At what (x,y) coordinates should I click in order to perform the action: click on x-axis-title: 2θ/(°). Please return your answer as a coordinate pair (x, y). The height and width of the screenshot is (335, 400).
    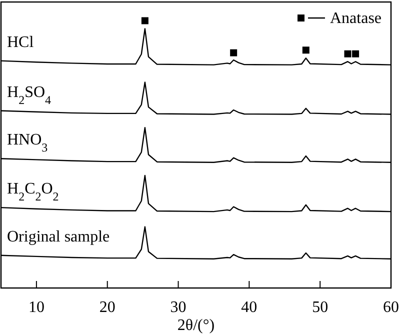
    Looking at the image, I should click on (196, 325).